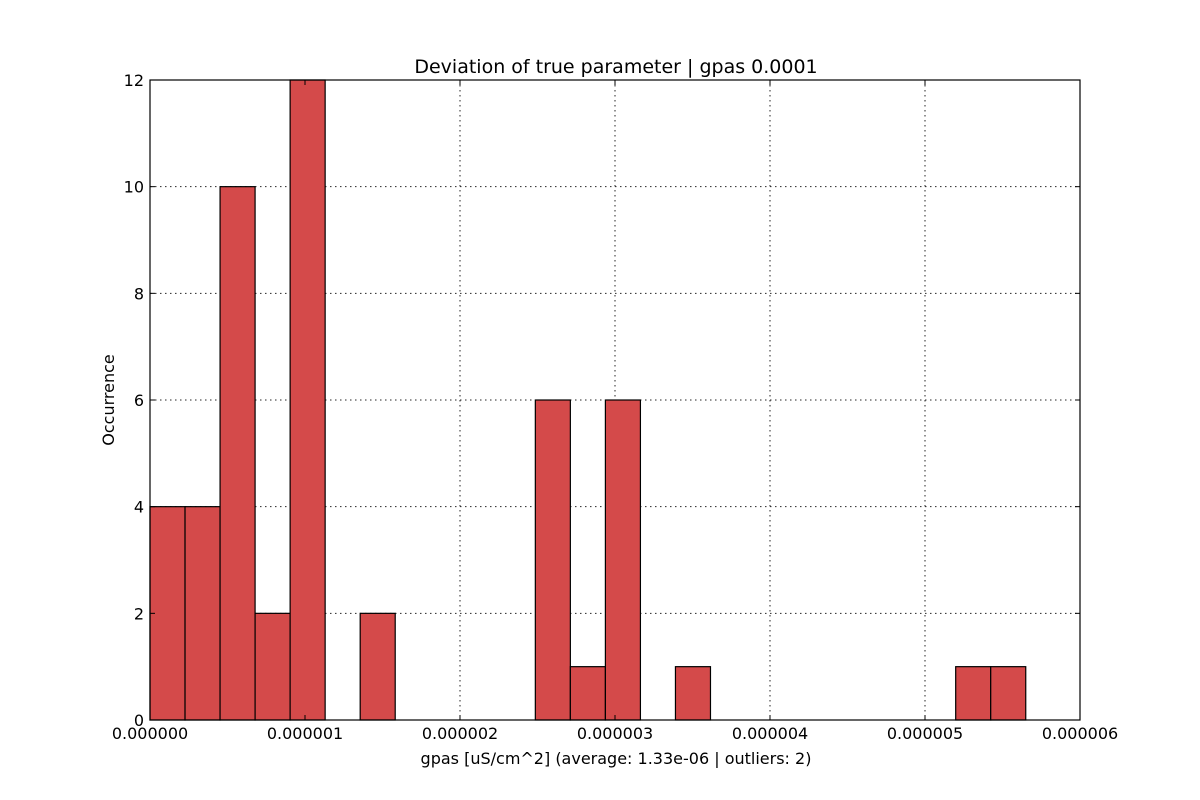 This screenshot has width=1200, height=800. Describe the element at coordinates (770, 733) in the screenshot. I see `x-tick-label: 0.000004` at that location.